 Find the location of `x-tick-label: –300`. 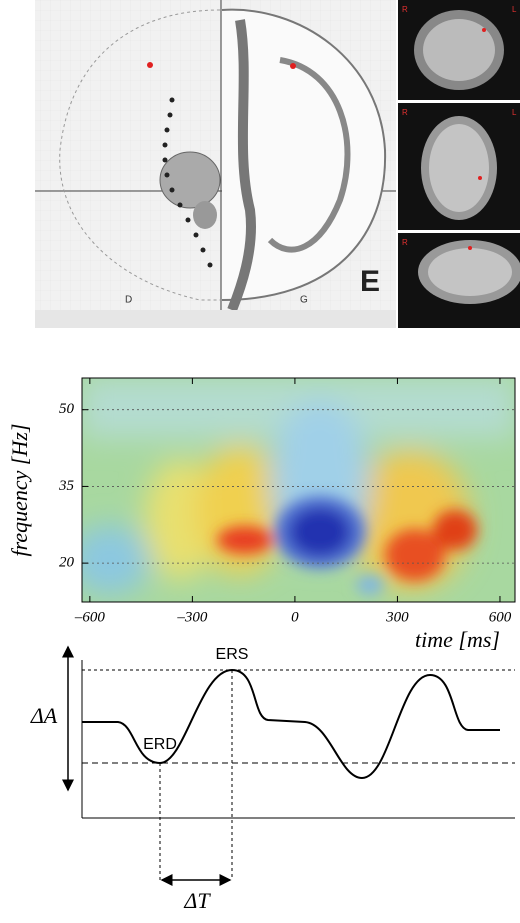

x-tick-label: –300 is located at coordinates (192, 617).